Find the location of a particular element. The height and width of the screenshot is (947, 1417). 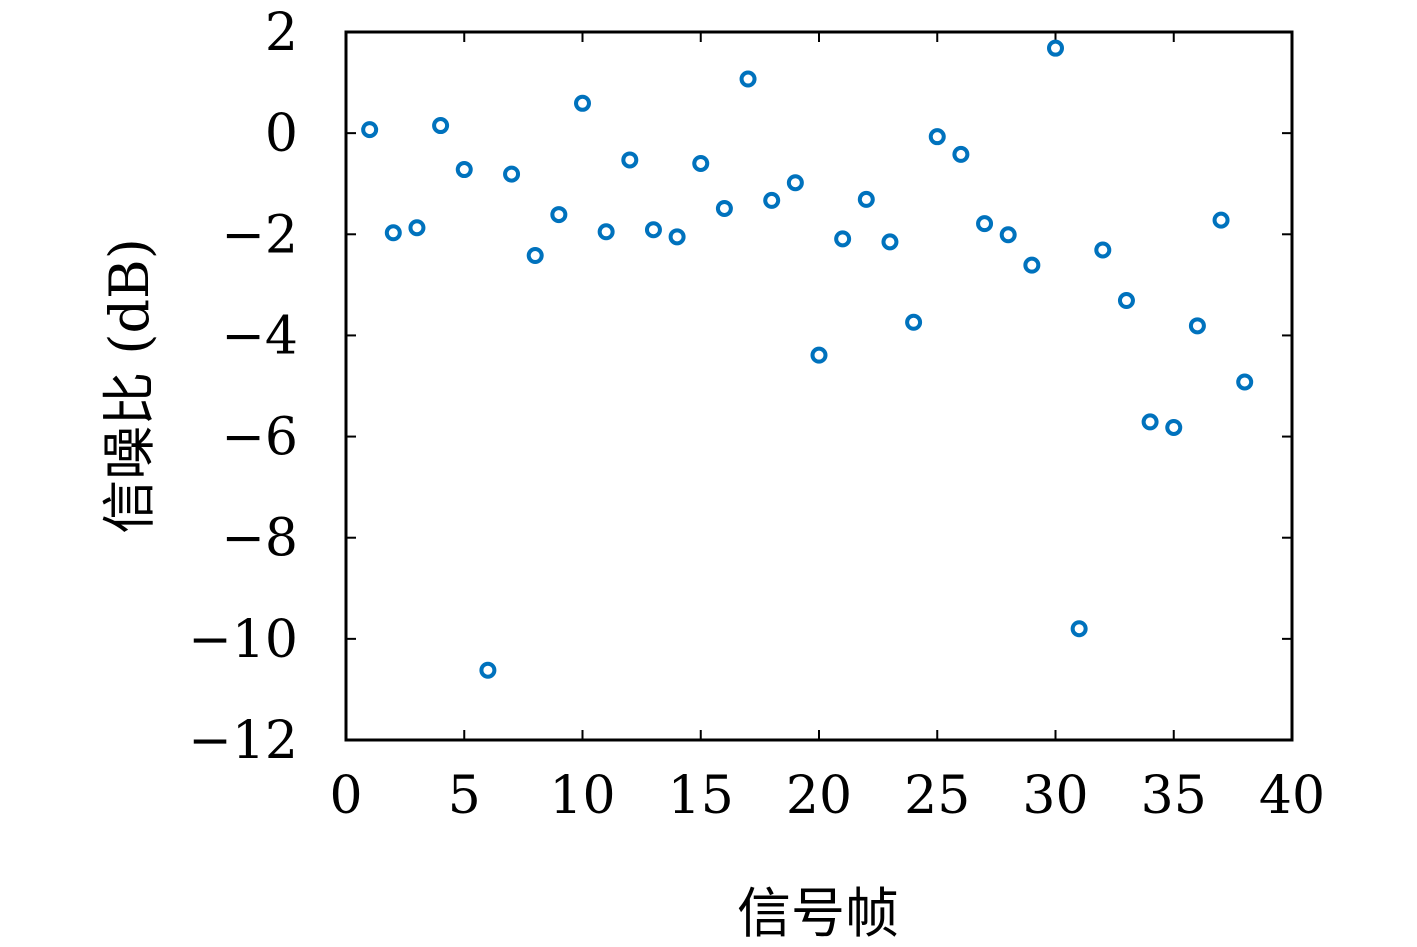

y-tick-label: −12 is located at coordinates (243, 741).